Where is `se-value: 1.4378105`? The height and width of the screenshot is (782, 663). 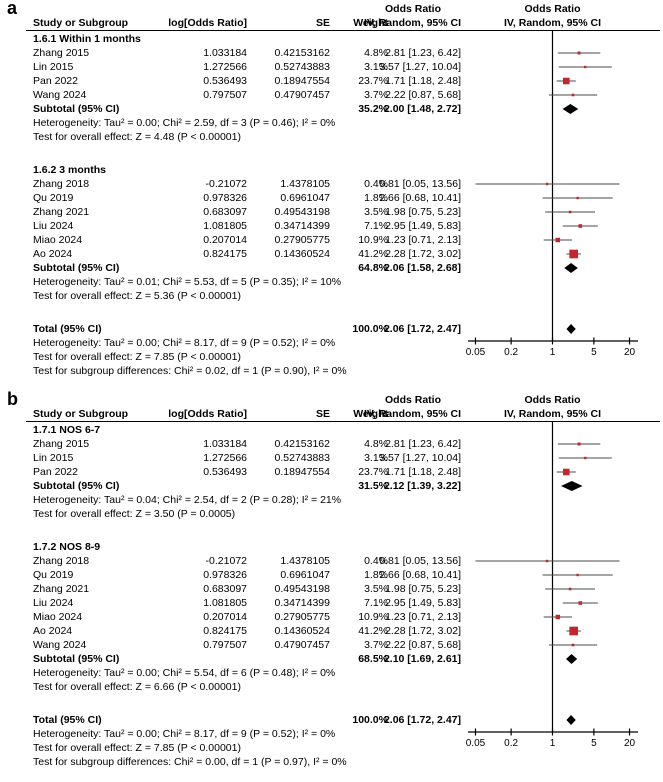
se-value: 1.4378105 is located at coordinates (305, 561).